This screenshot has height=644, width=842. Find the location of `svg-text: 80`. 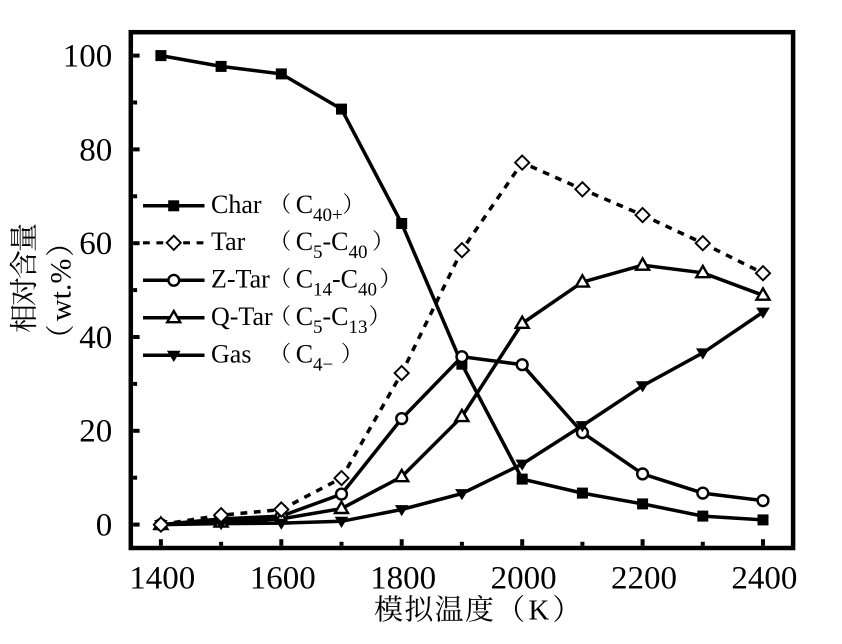

svg-text: 80 is located at coordinates (95, 150).